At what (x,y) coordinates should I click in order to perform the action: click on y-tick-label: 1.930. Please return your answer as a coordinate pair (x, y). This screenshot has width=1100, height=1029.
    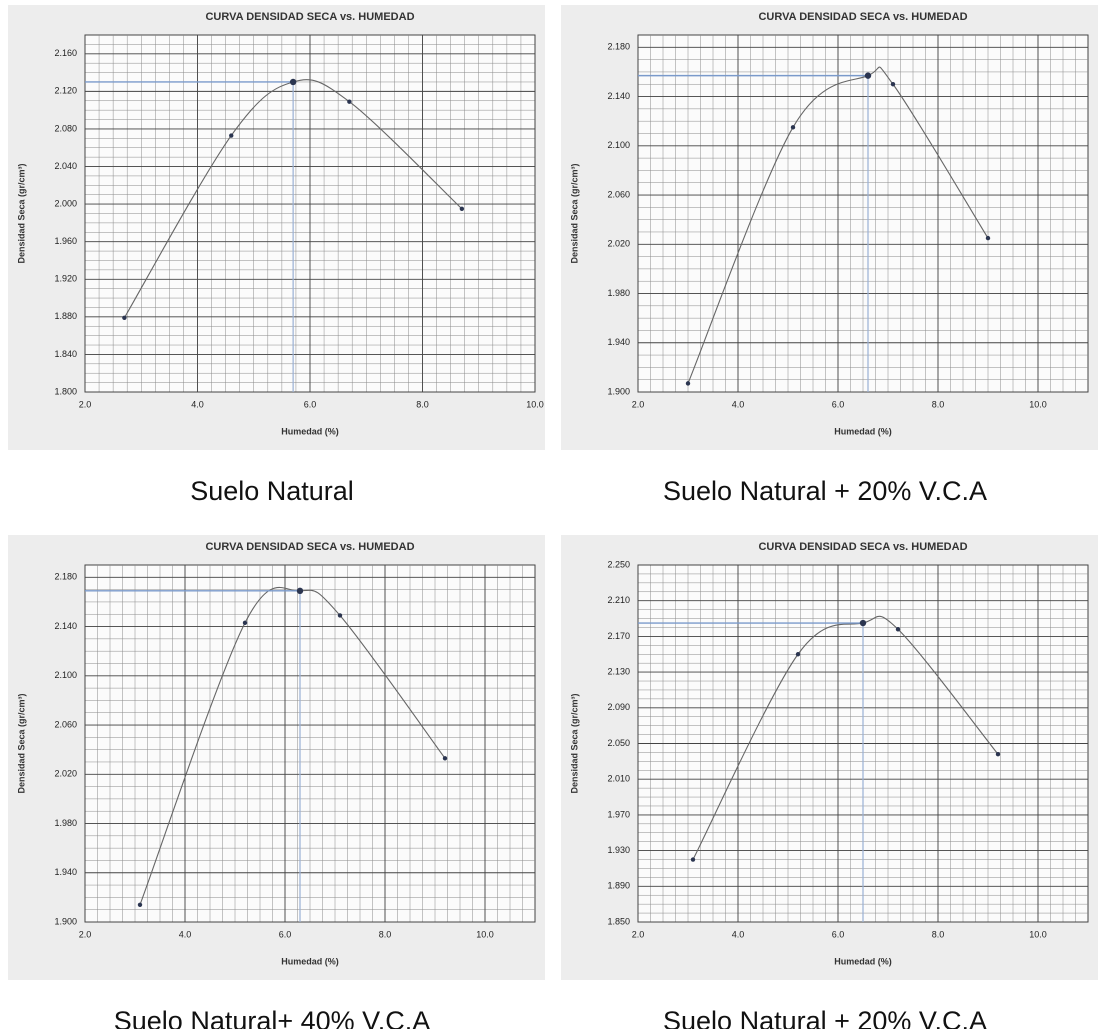
    Looking at the image, I should click on (618, 850).